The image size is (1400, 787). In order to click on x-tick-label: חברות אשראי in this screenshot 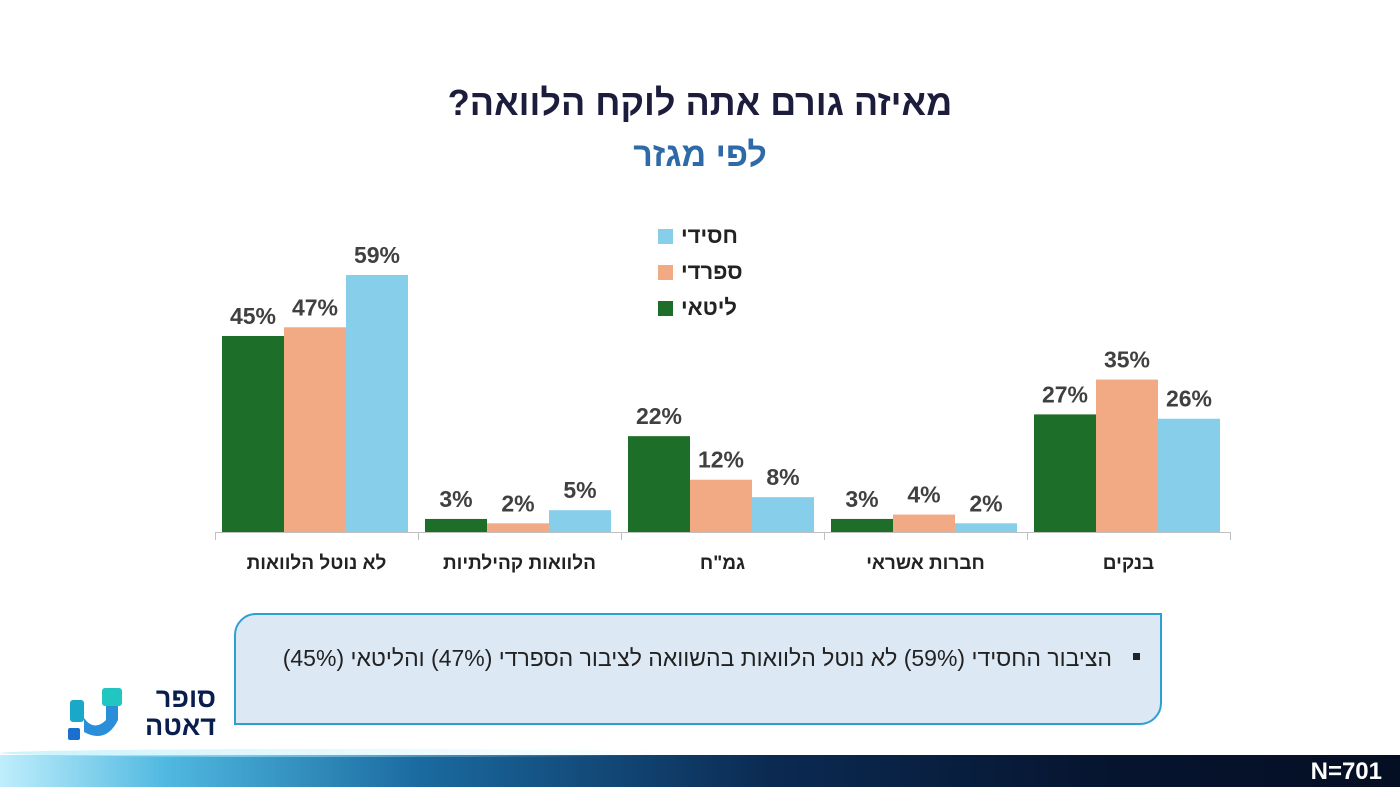, I will do `click(925, 563)`.